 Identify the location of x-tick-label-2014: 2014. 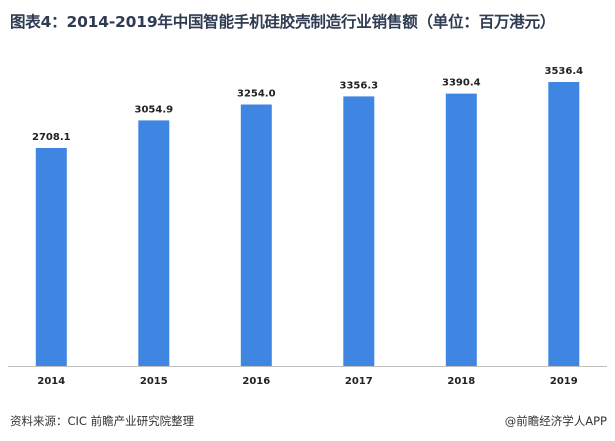
(51, 381).